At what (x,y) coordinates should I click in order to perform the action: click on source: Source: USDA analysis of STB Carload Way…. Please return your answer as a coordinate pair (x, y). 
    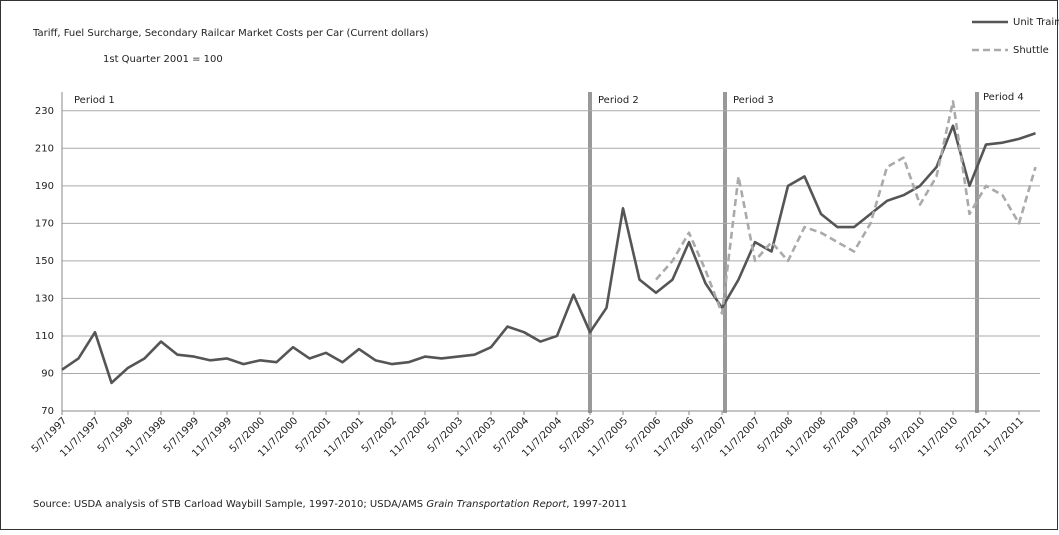
    Looking at the image, I should click on (330, 504).